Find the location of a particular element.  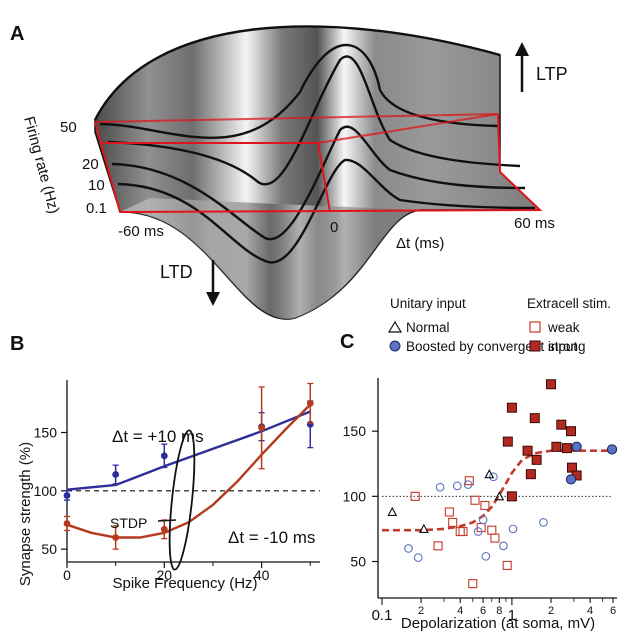

x-tick-label-c: 8 is located at coordinates (499, 611).